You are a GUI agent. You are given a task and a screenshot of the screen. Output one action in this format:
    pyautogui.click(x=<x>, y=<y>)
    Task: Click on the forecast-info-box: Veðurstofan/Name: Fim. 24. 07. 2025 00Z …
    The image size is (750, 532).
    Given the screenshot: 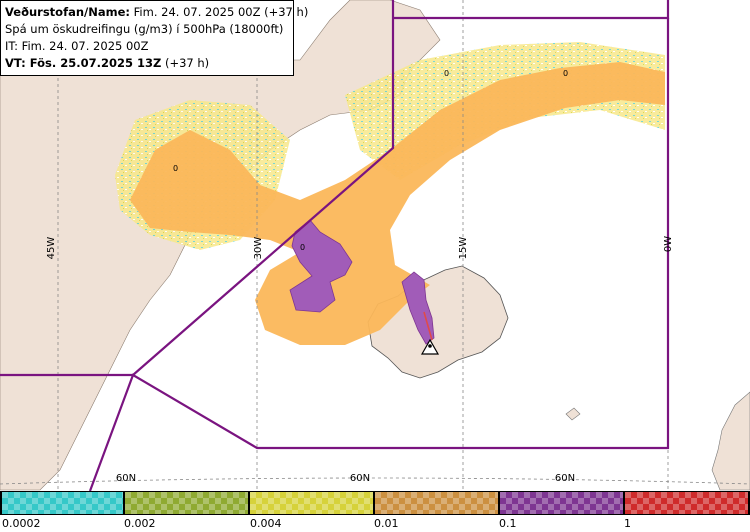 What is the action you would take?
    pyautogui.click(x=154, y=38)
    